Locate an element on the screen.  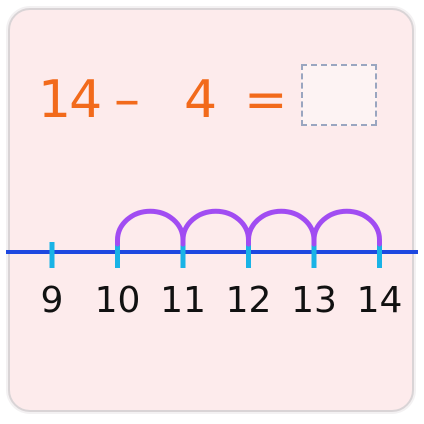
tick-labels: 9 10 11 12 13 14 is located at coordinates (222, 300).